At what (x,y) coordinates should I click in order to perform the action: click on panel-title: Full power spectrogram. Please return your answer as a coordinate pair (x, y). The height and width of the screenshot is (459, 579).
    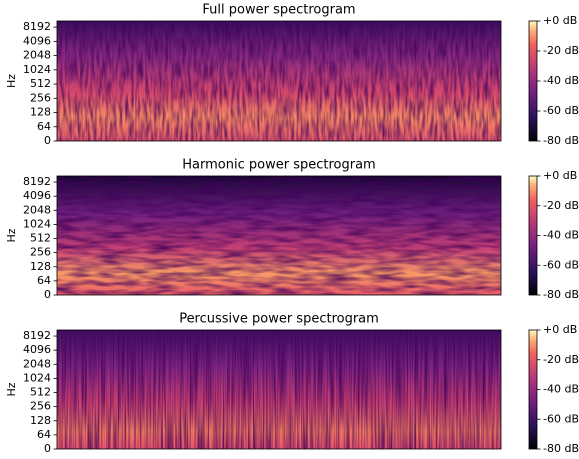
    Looking at the image, I should click on (278, 10).